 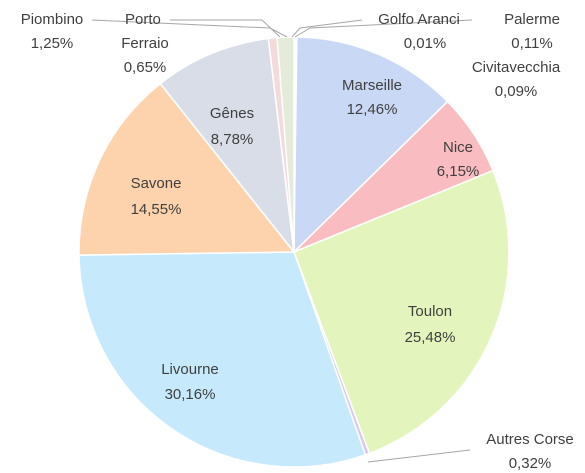 I want to click on data-label-value: 8,78%, so click(x=232, y=139).